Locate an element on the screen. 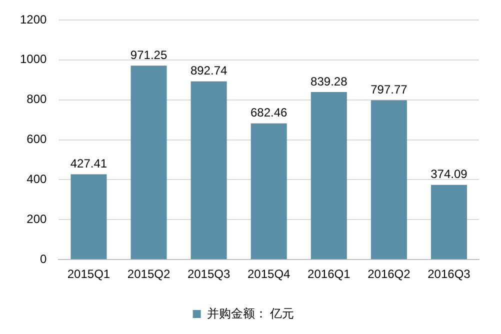  y-tick-label: 400 is located at coordinates (37, 179).